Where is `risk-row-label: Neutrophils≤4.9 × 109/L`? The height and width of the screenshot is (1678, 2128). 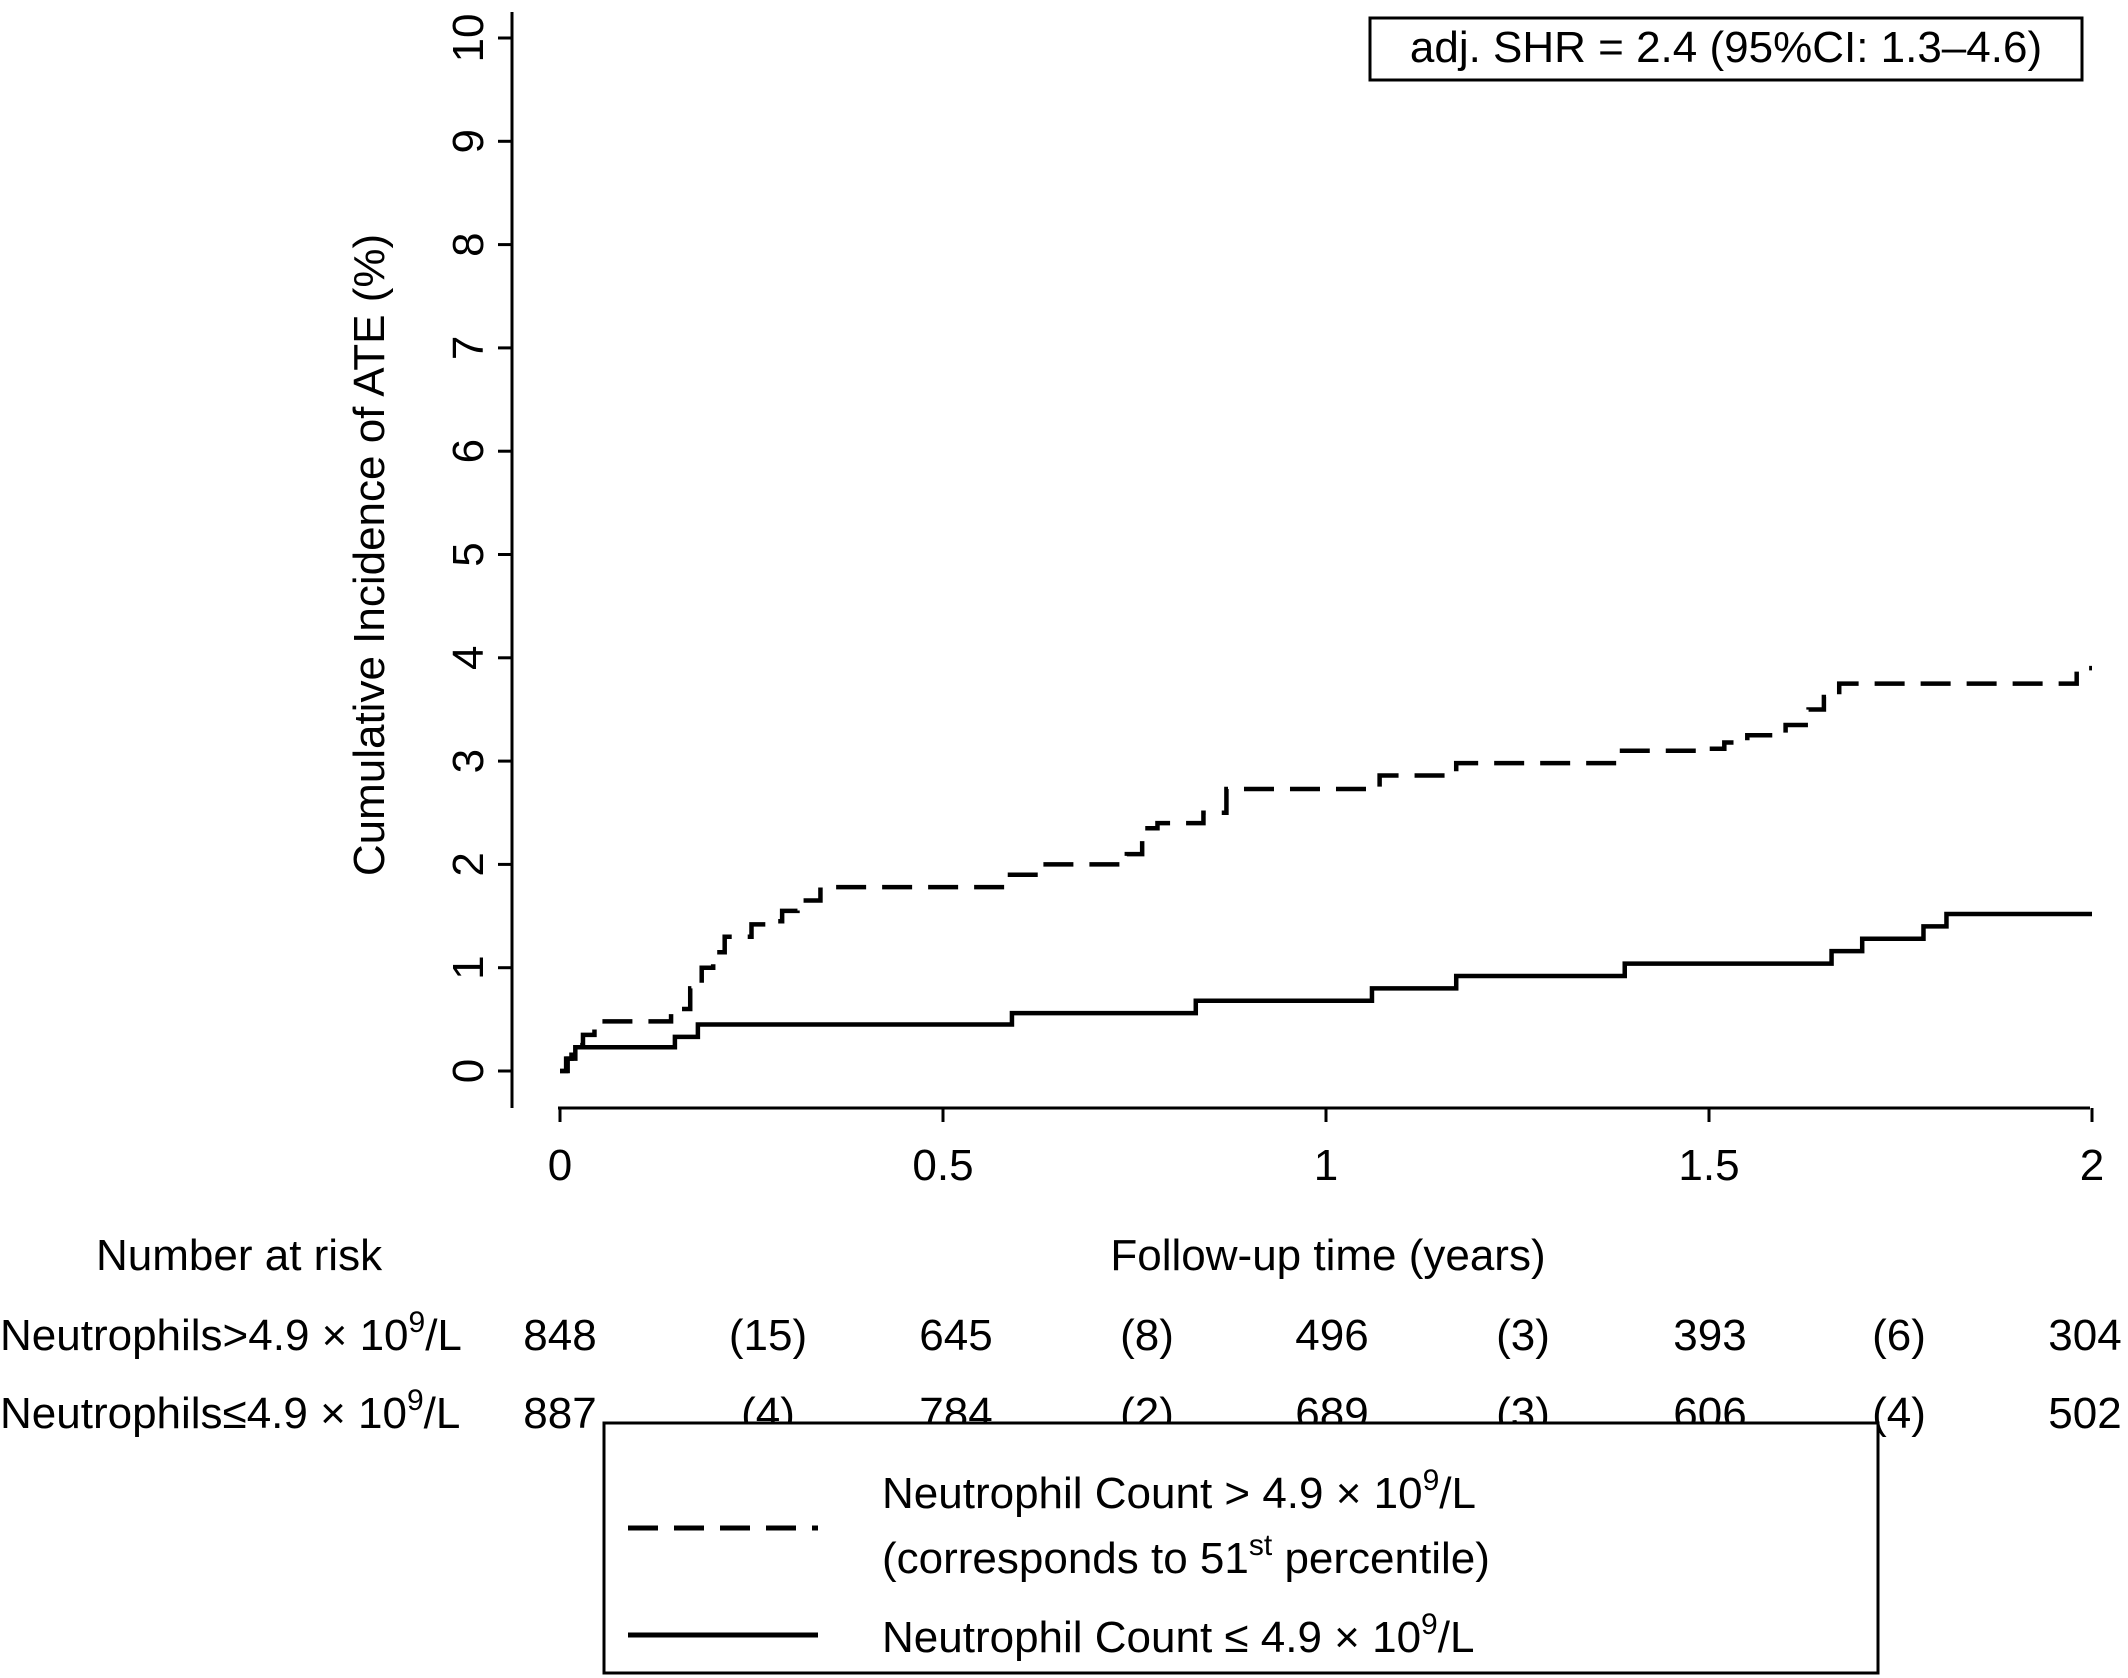 risk-row-label: Neutrophils≤4.9 × 109/L is located at coordinates (230, 1411).